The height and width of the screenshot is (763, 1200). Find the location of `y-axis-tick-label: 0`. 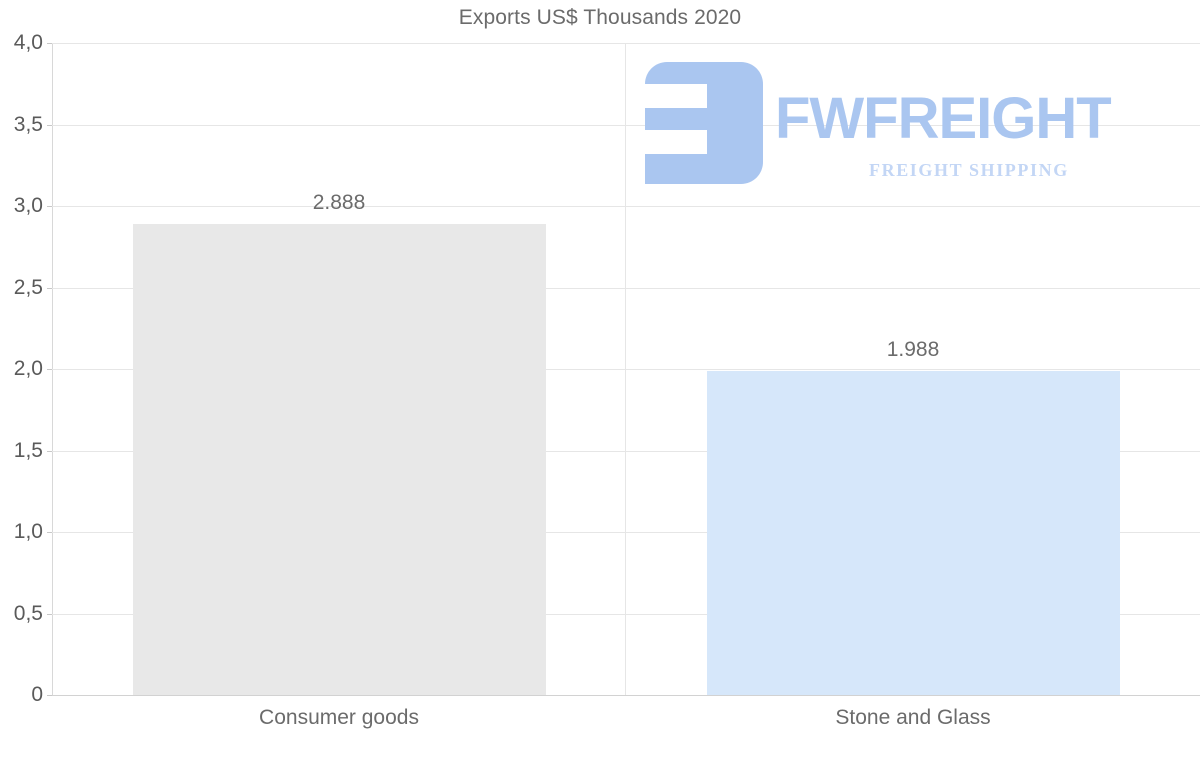

y-axis-tick-label: 0 is located at coordinates (37, 694).